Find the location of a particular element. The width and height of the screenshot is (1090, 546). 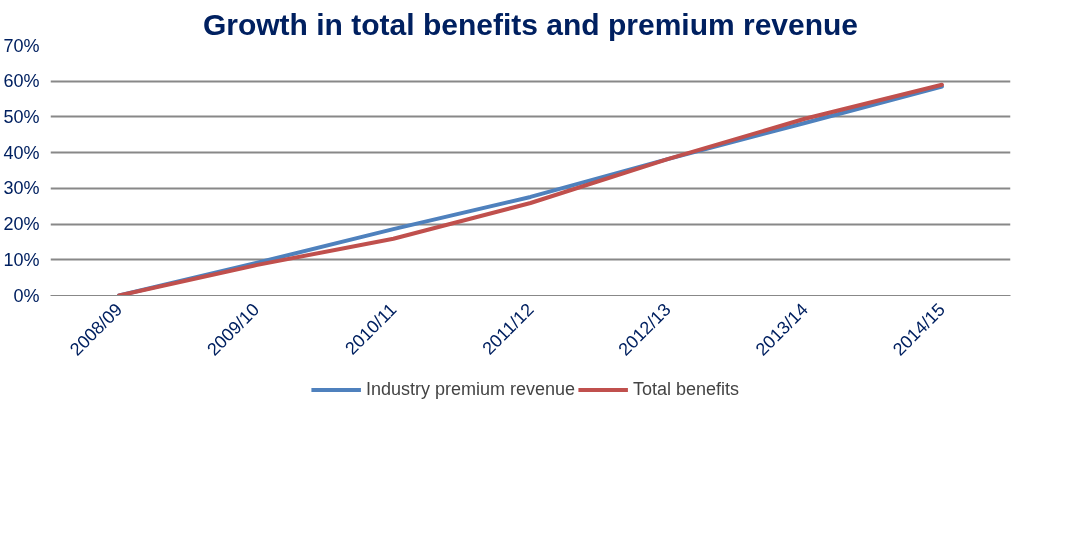

y-tick-label: 40% is located at coordinates (21, 152).